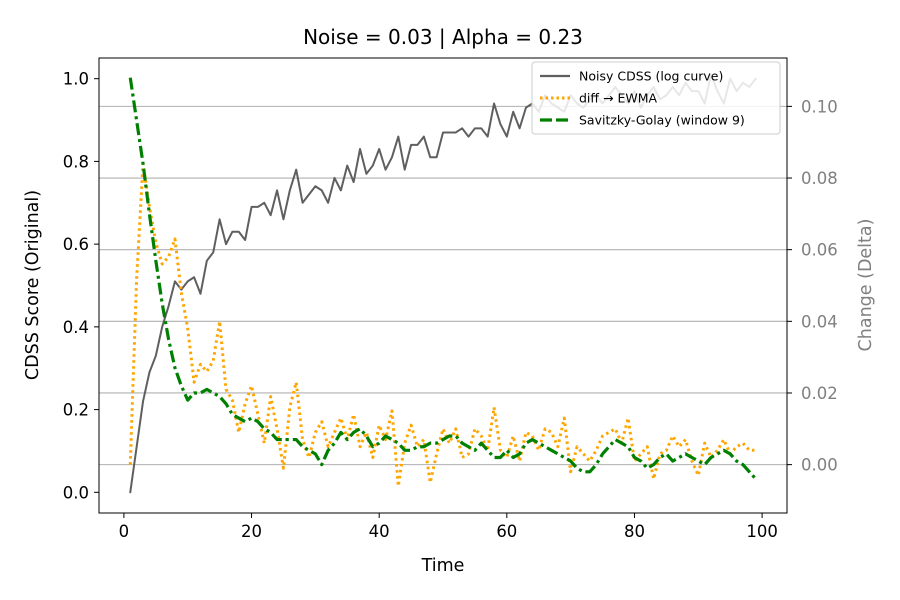 This screenshot has height=600, width=900. What do you see at coordinates (443, 566) in the screenshot?
I see `x-axis-title: Time` at bounding box center [443, 566].